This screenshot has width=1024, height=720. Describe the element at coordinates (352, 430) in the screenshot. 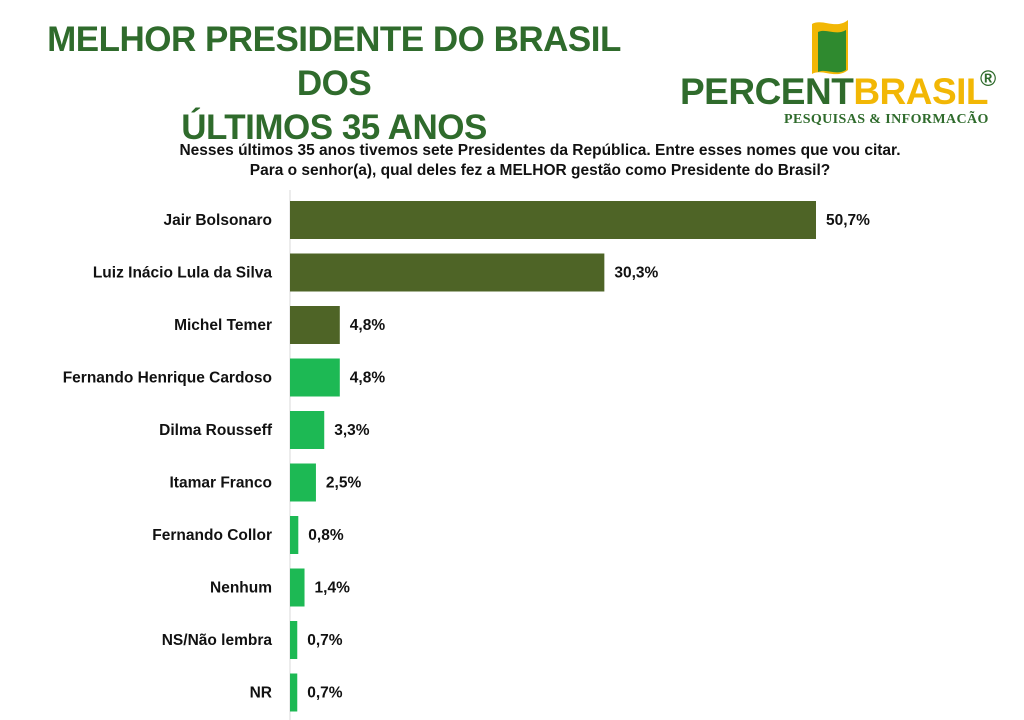

I see `value-label: 3,3%` at that location.